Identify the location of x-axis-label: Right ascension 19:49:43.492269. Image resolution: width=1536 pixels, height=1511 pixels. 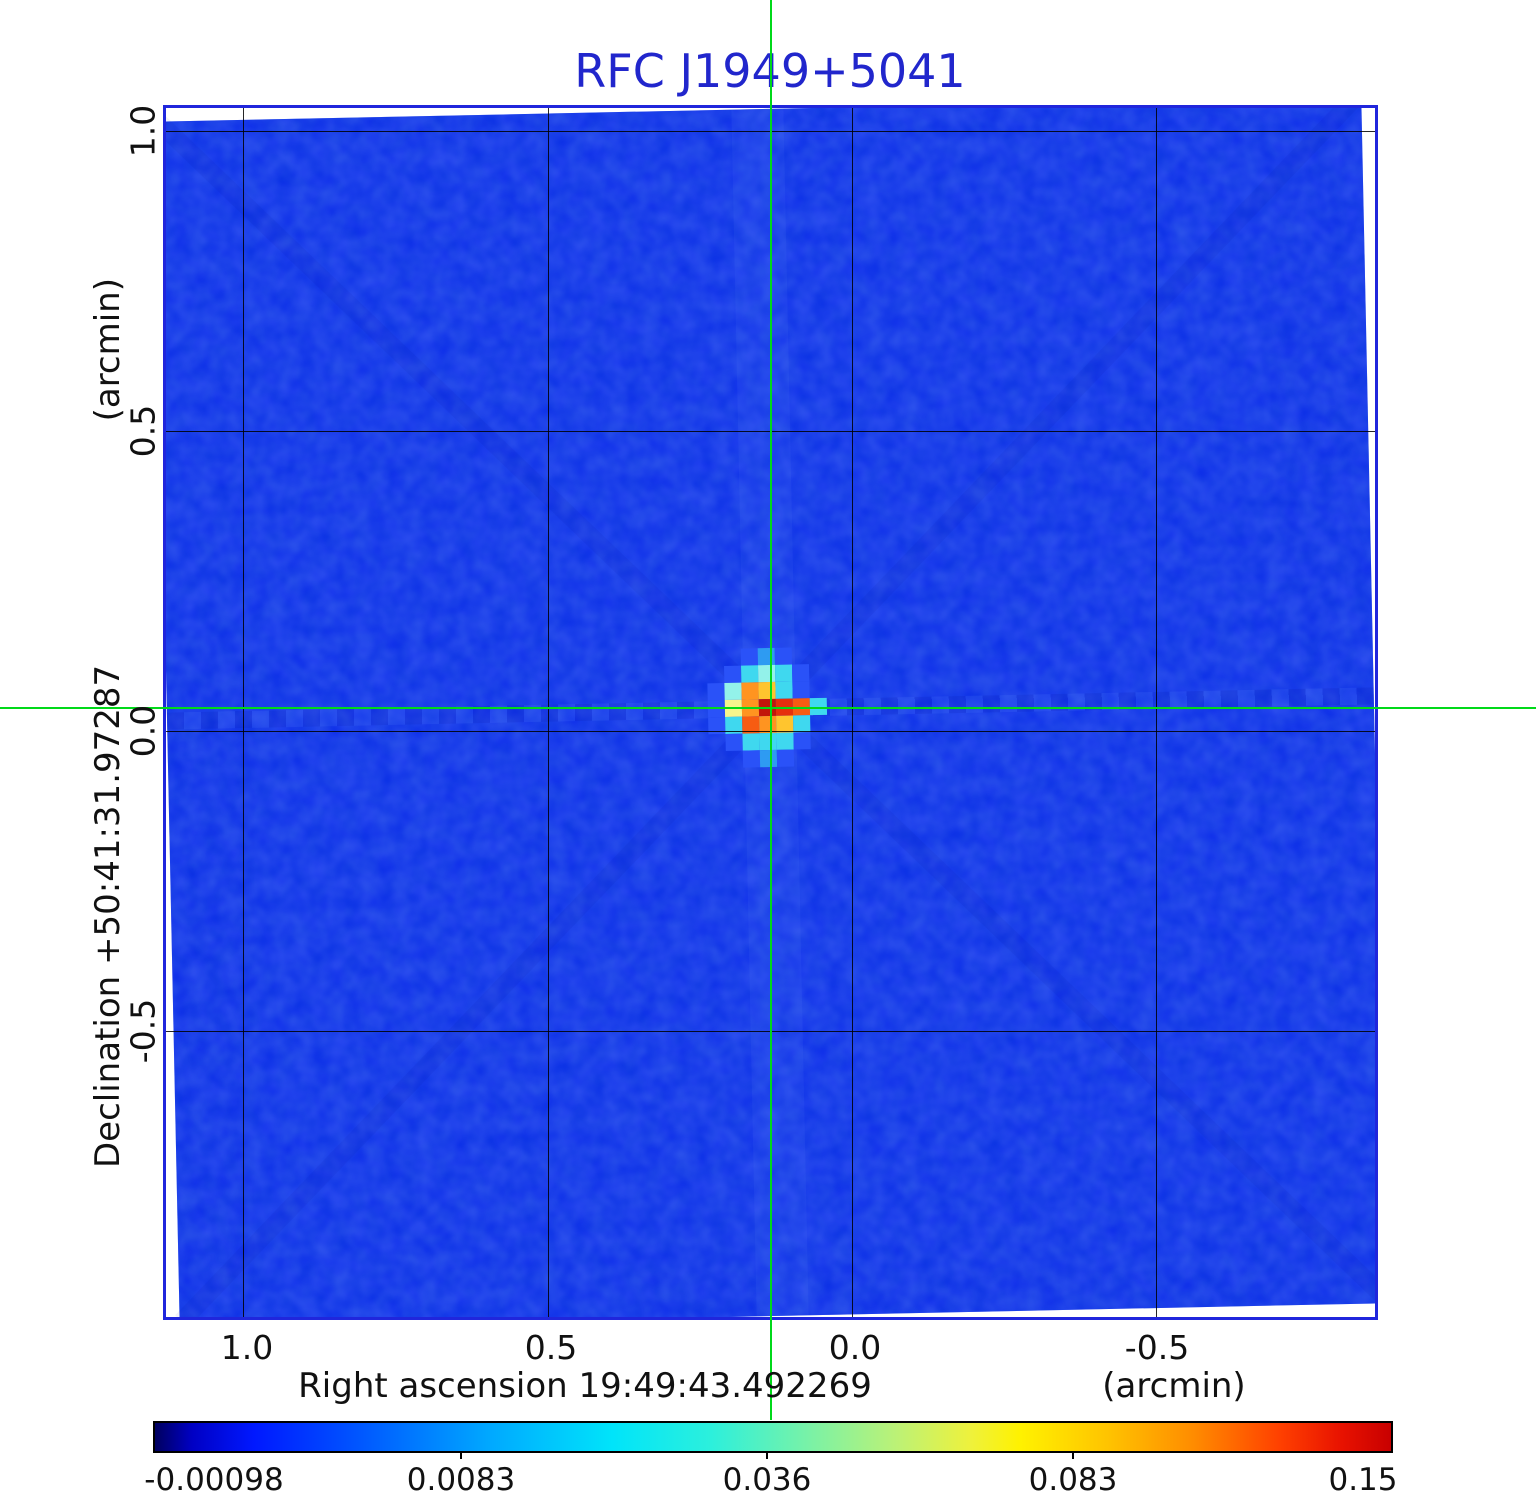
(585, 1386).